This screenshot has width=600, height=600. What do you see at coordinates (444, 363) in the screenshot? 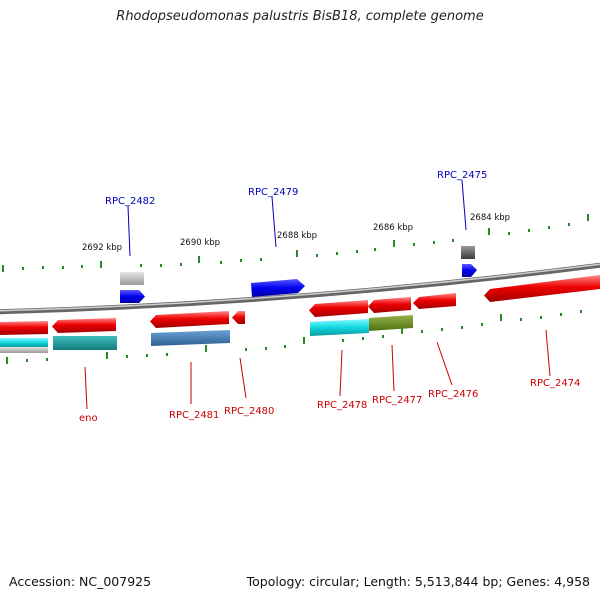
I see `leader-line-rpc2476` at bounding box center [444, 363].